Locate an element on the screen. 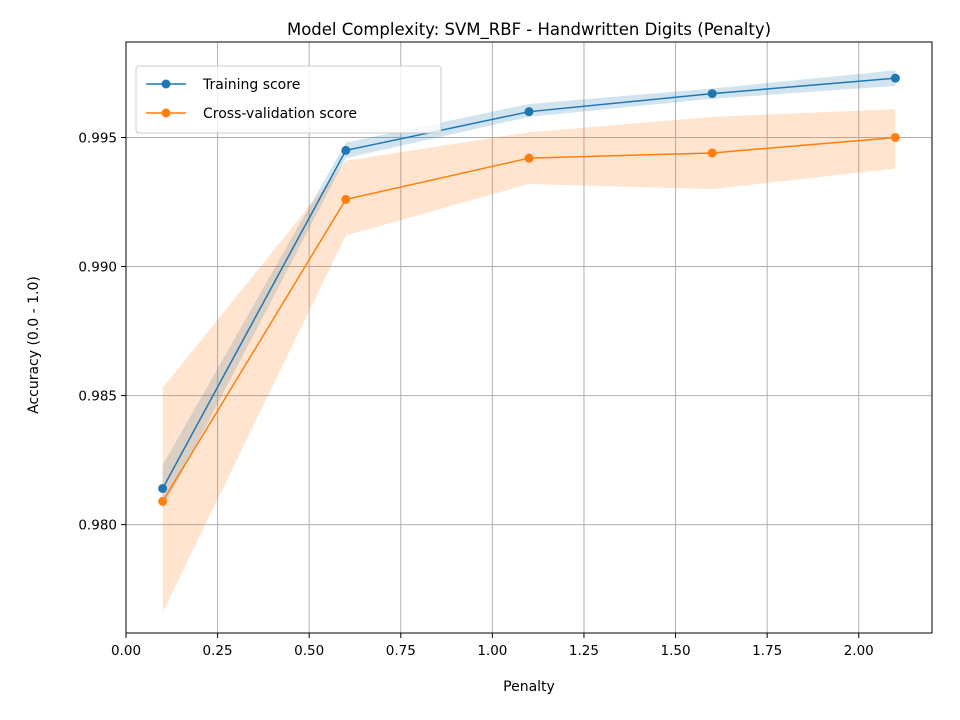 Image resolution: width=960 pixels, height=720 pixels. y-tick-label: 0.995 is located at coordinates (97, 138).